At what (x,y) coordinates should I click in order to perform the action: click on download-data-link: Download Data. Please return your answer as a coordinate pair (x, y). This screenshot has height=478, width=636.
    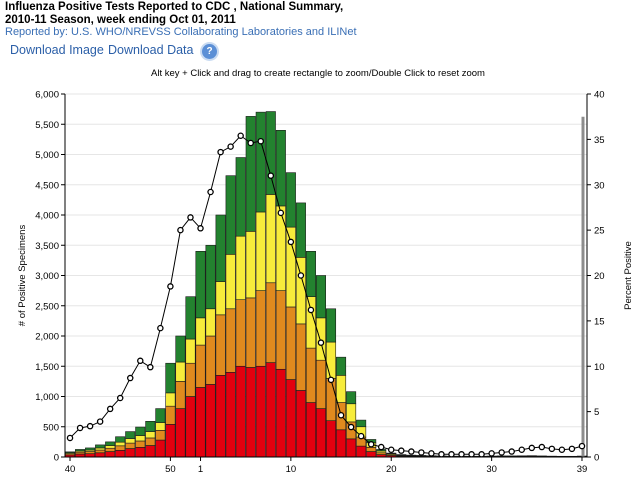
    Looking at the image, I should click on (151, 50).